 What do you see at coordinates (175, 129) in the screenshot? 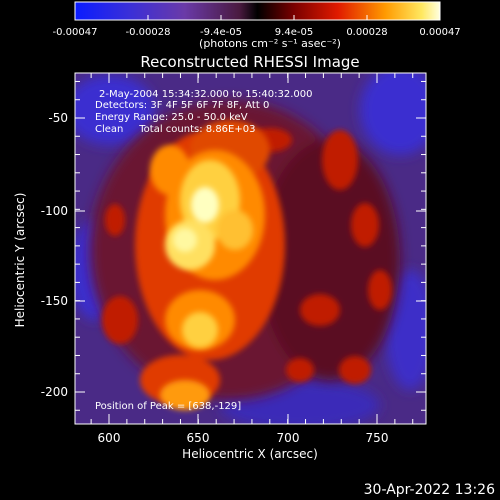
I see `info-total-counts: Clean Total counts: 8.86E+03` at bounding box center [175, 129].